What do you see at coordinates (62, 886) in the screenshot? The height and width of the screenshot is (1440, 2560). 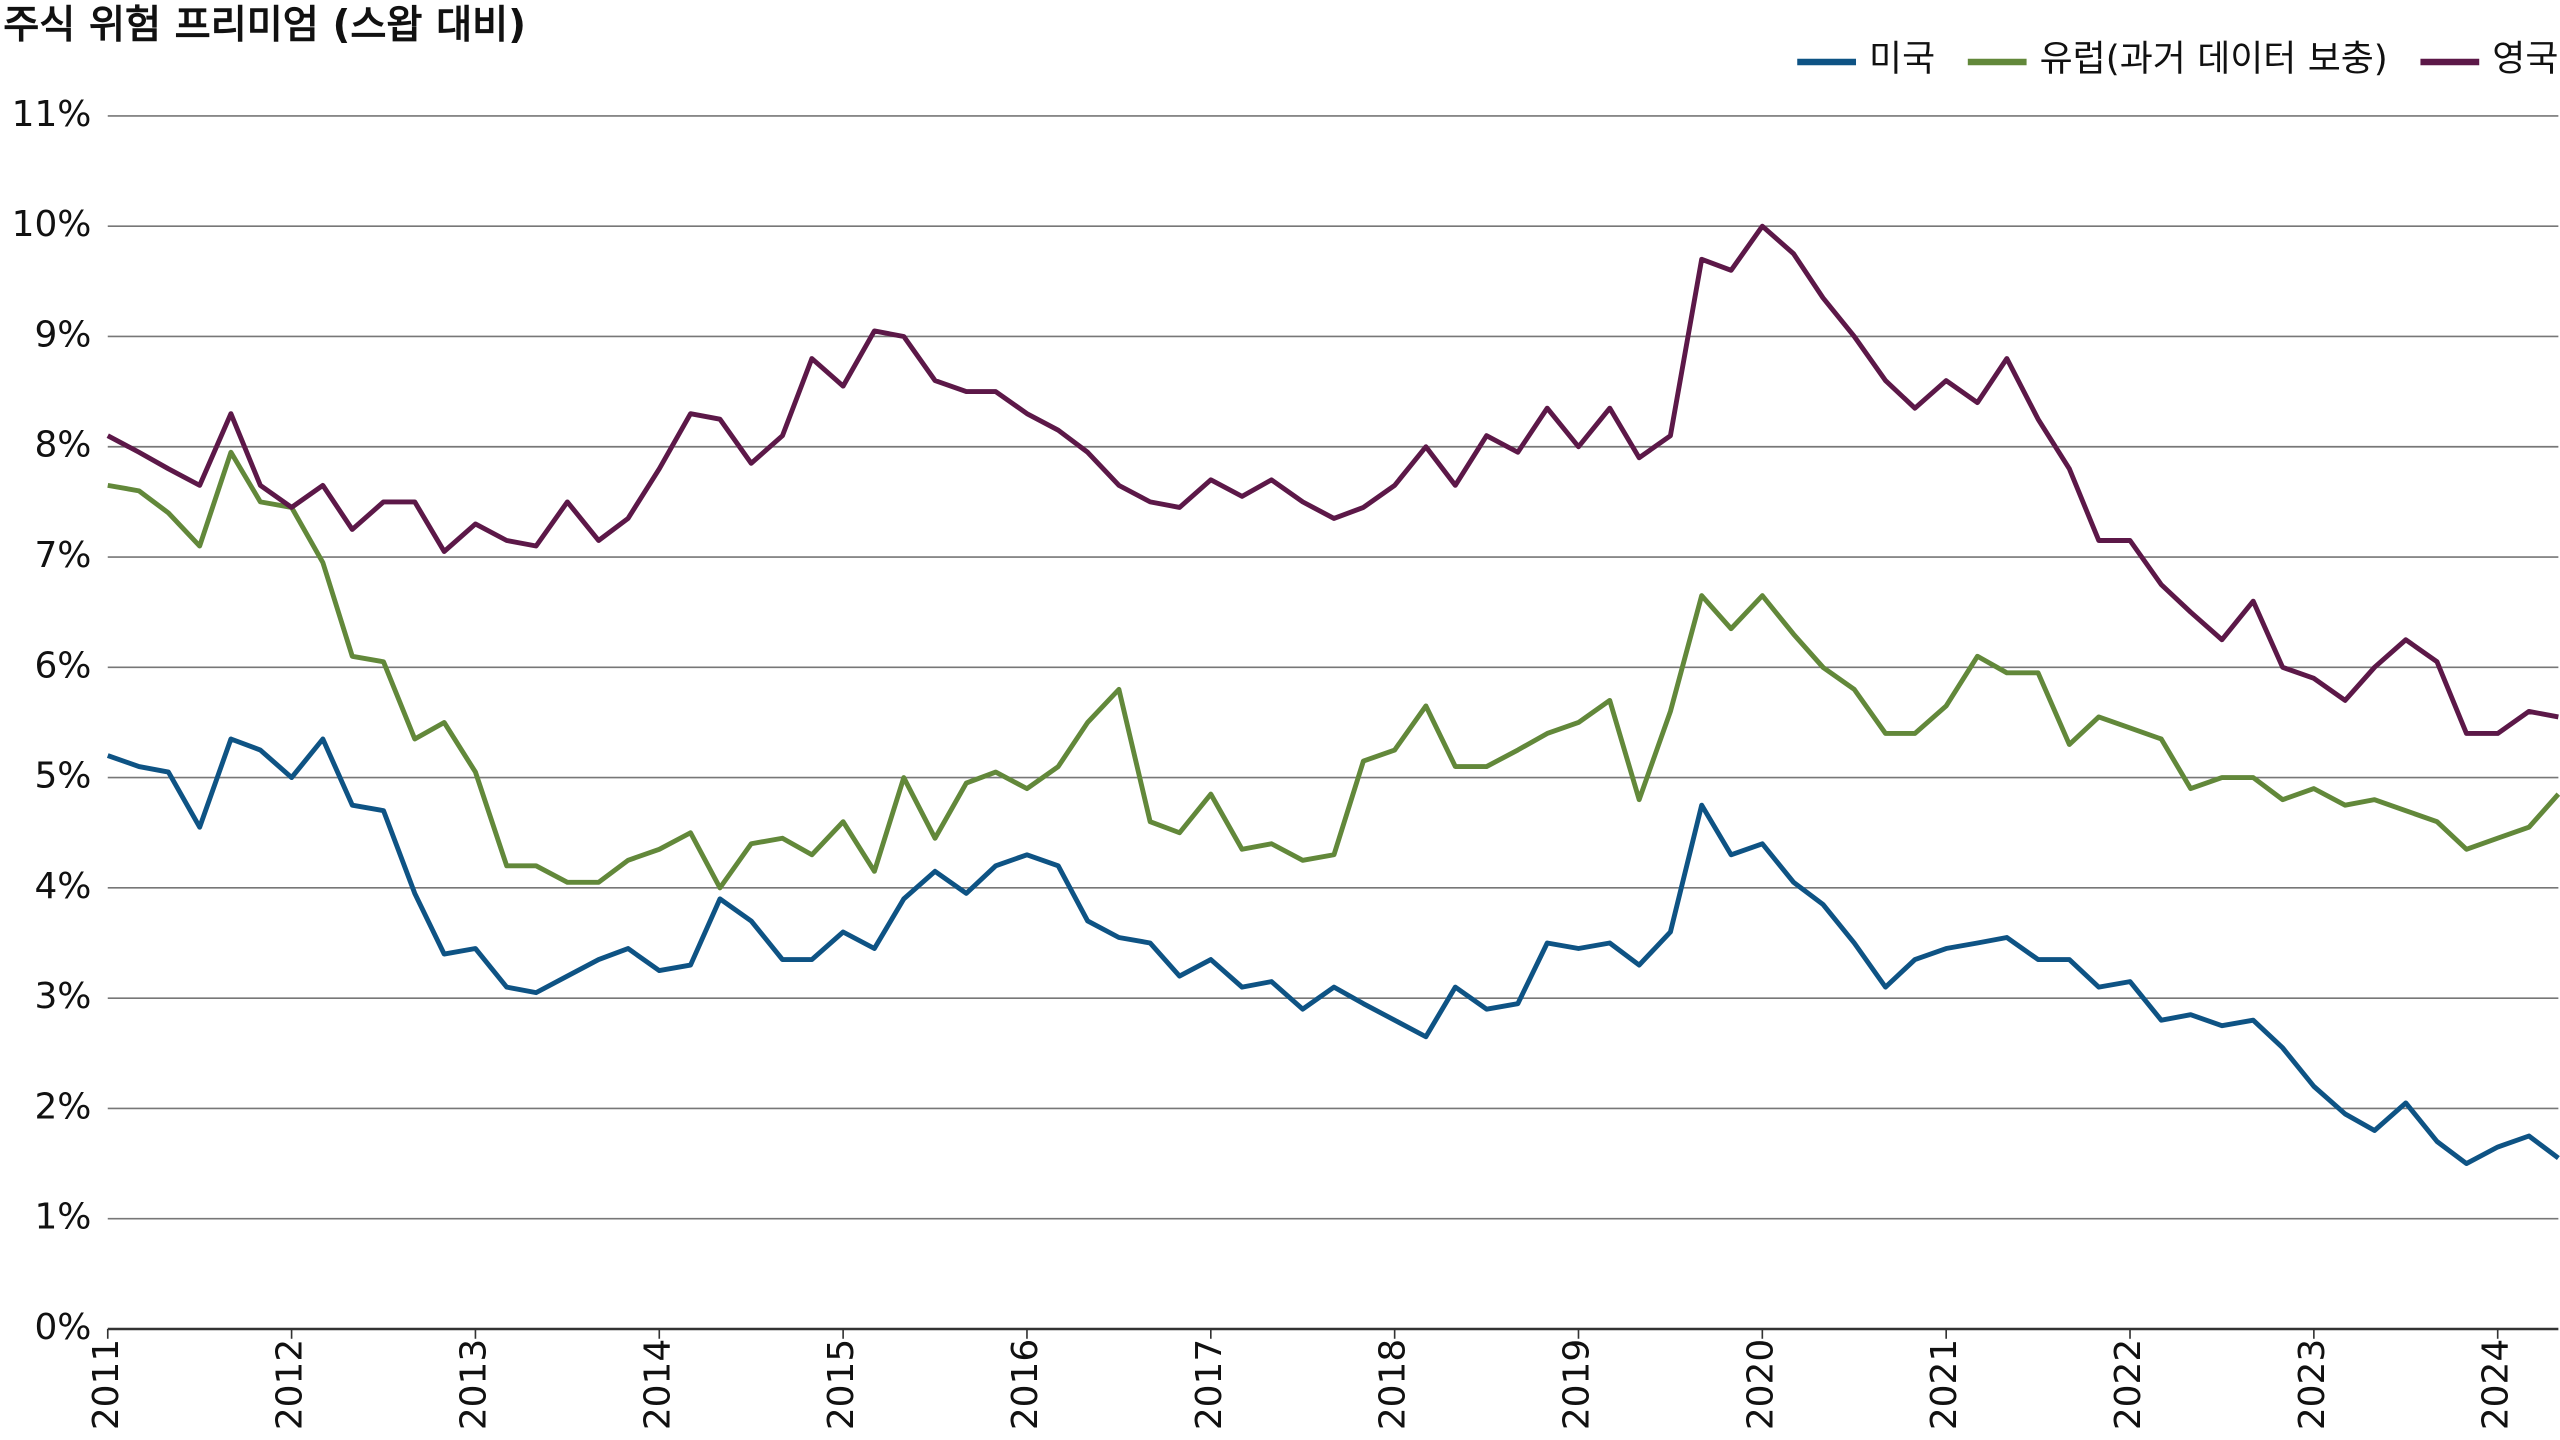 I see `y-tick-label: 4%` at bounding box center [62, 886].